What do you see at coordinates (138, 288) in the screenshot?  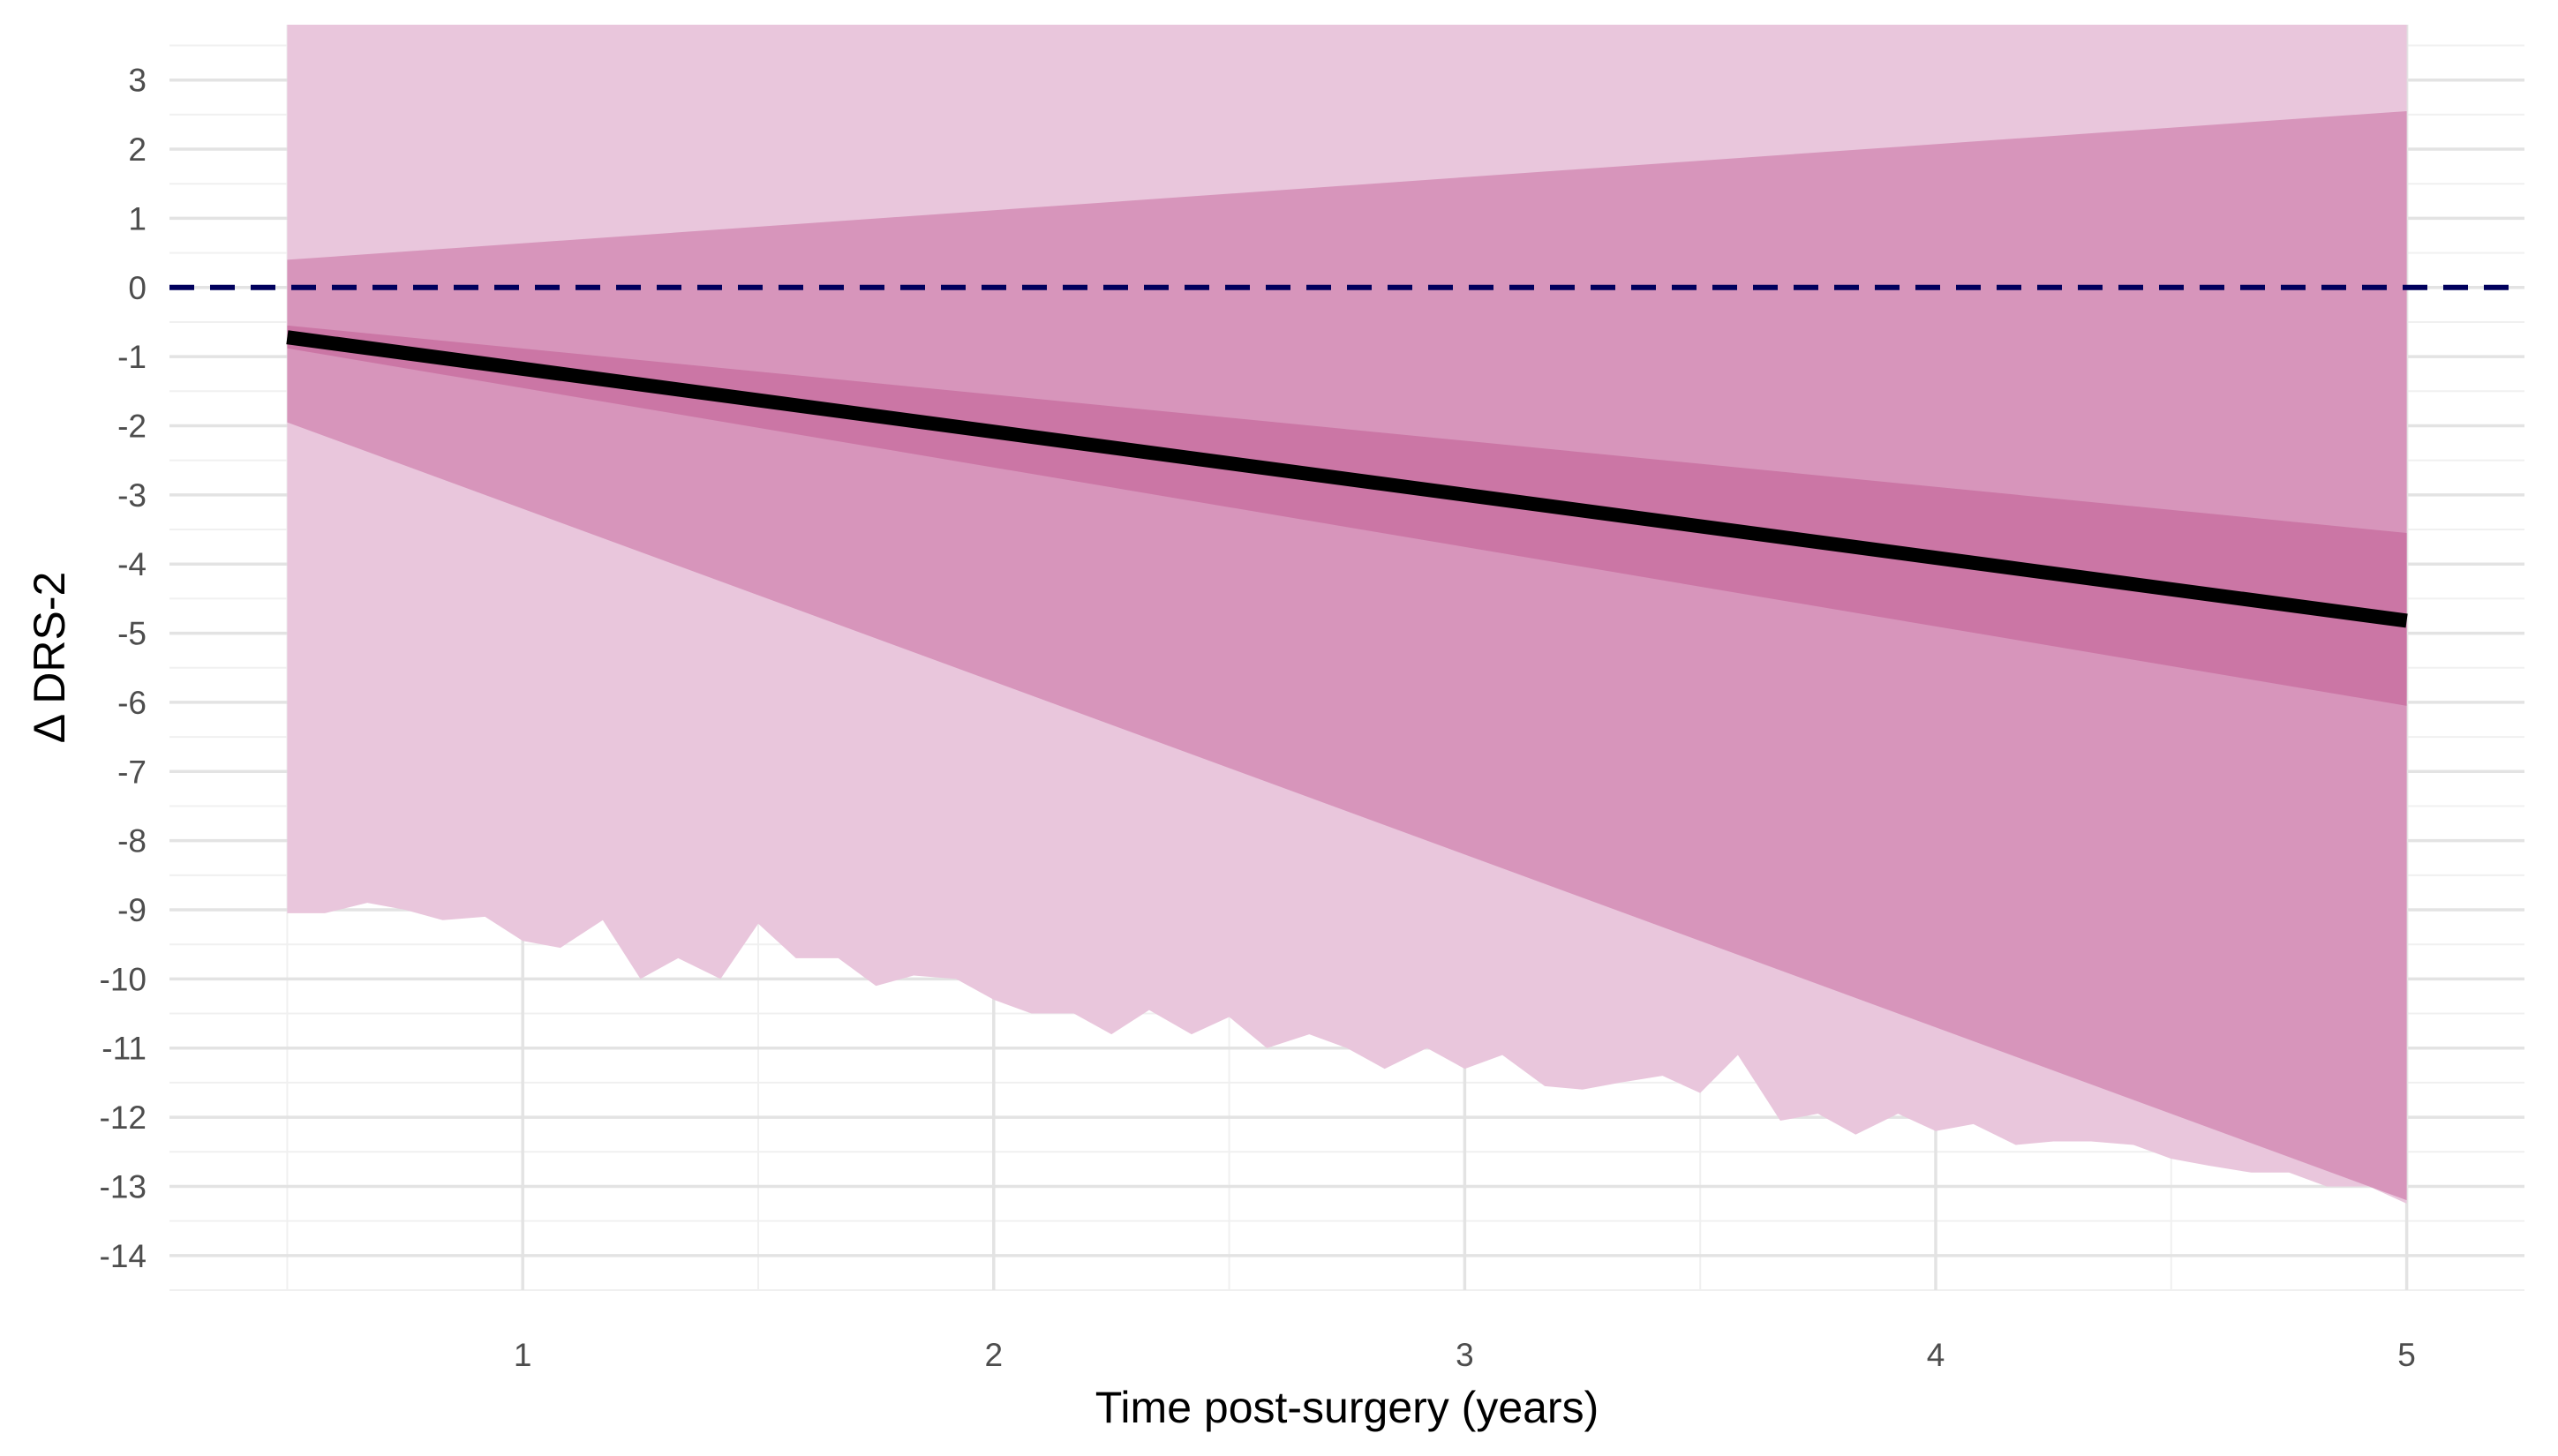 I see `y-tick-label: 0` at bounding box center [138, 288].